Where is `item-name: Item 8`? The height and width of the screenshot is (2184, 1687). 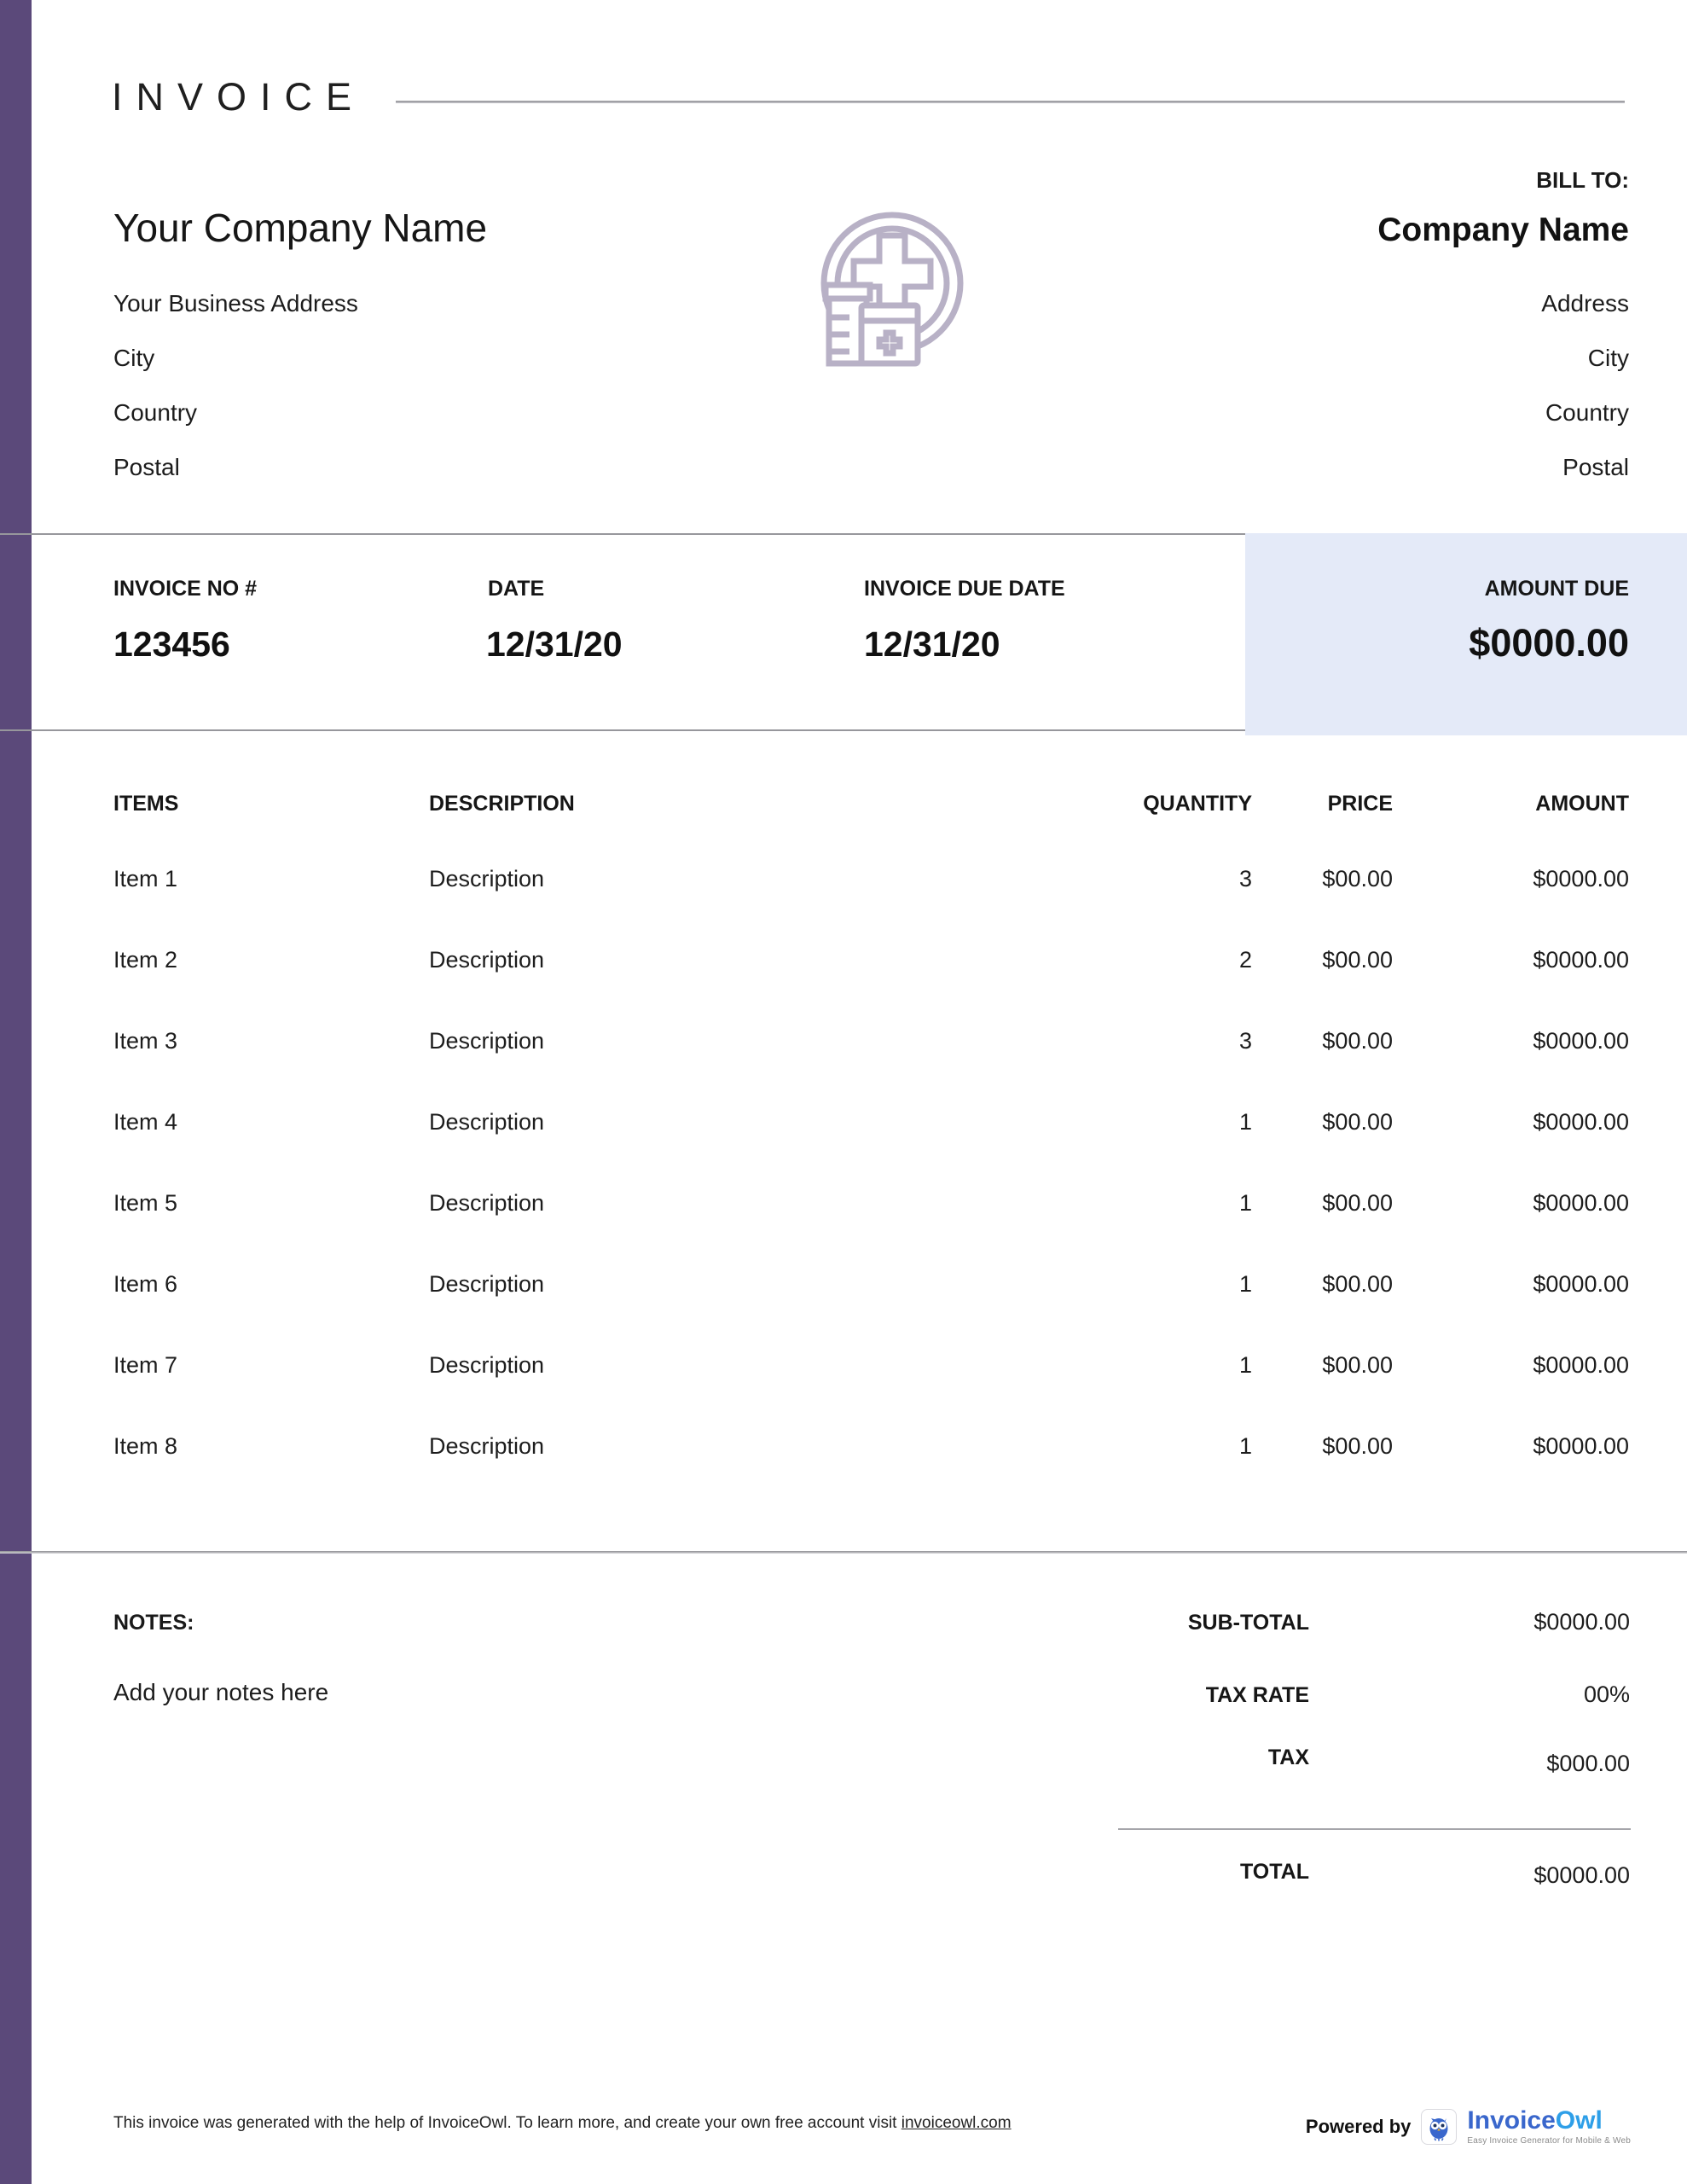
item-name: Item 8 is located at coordinates (145, 1446).